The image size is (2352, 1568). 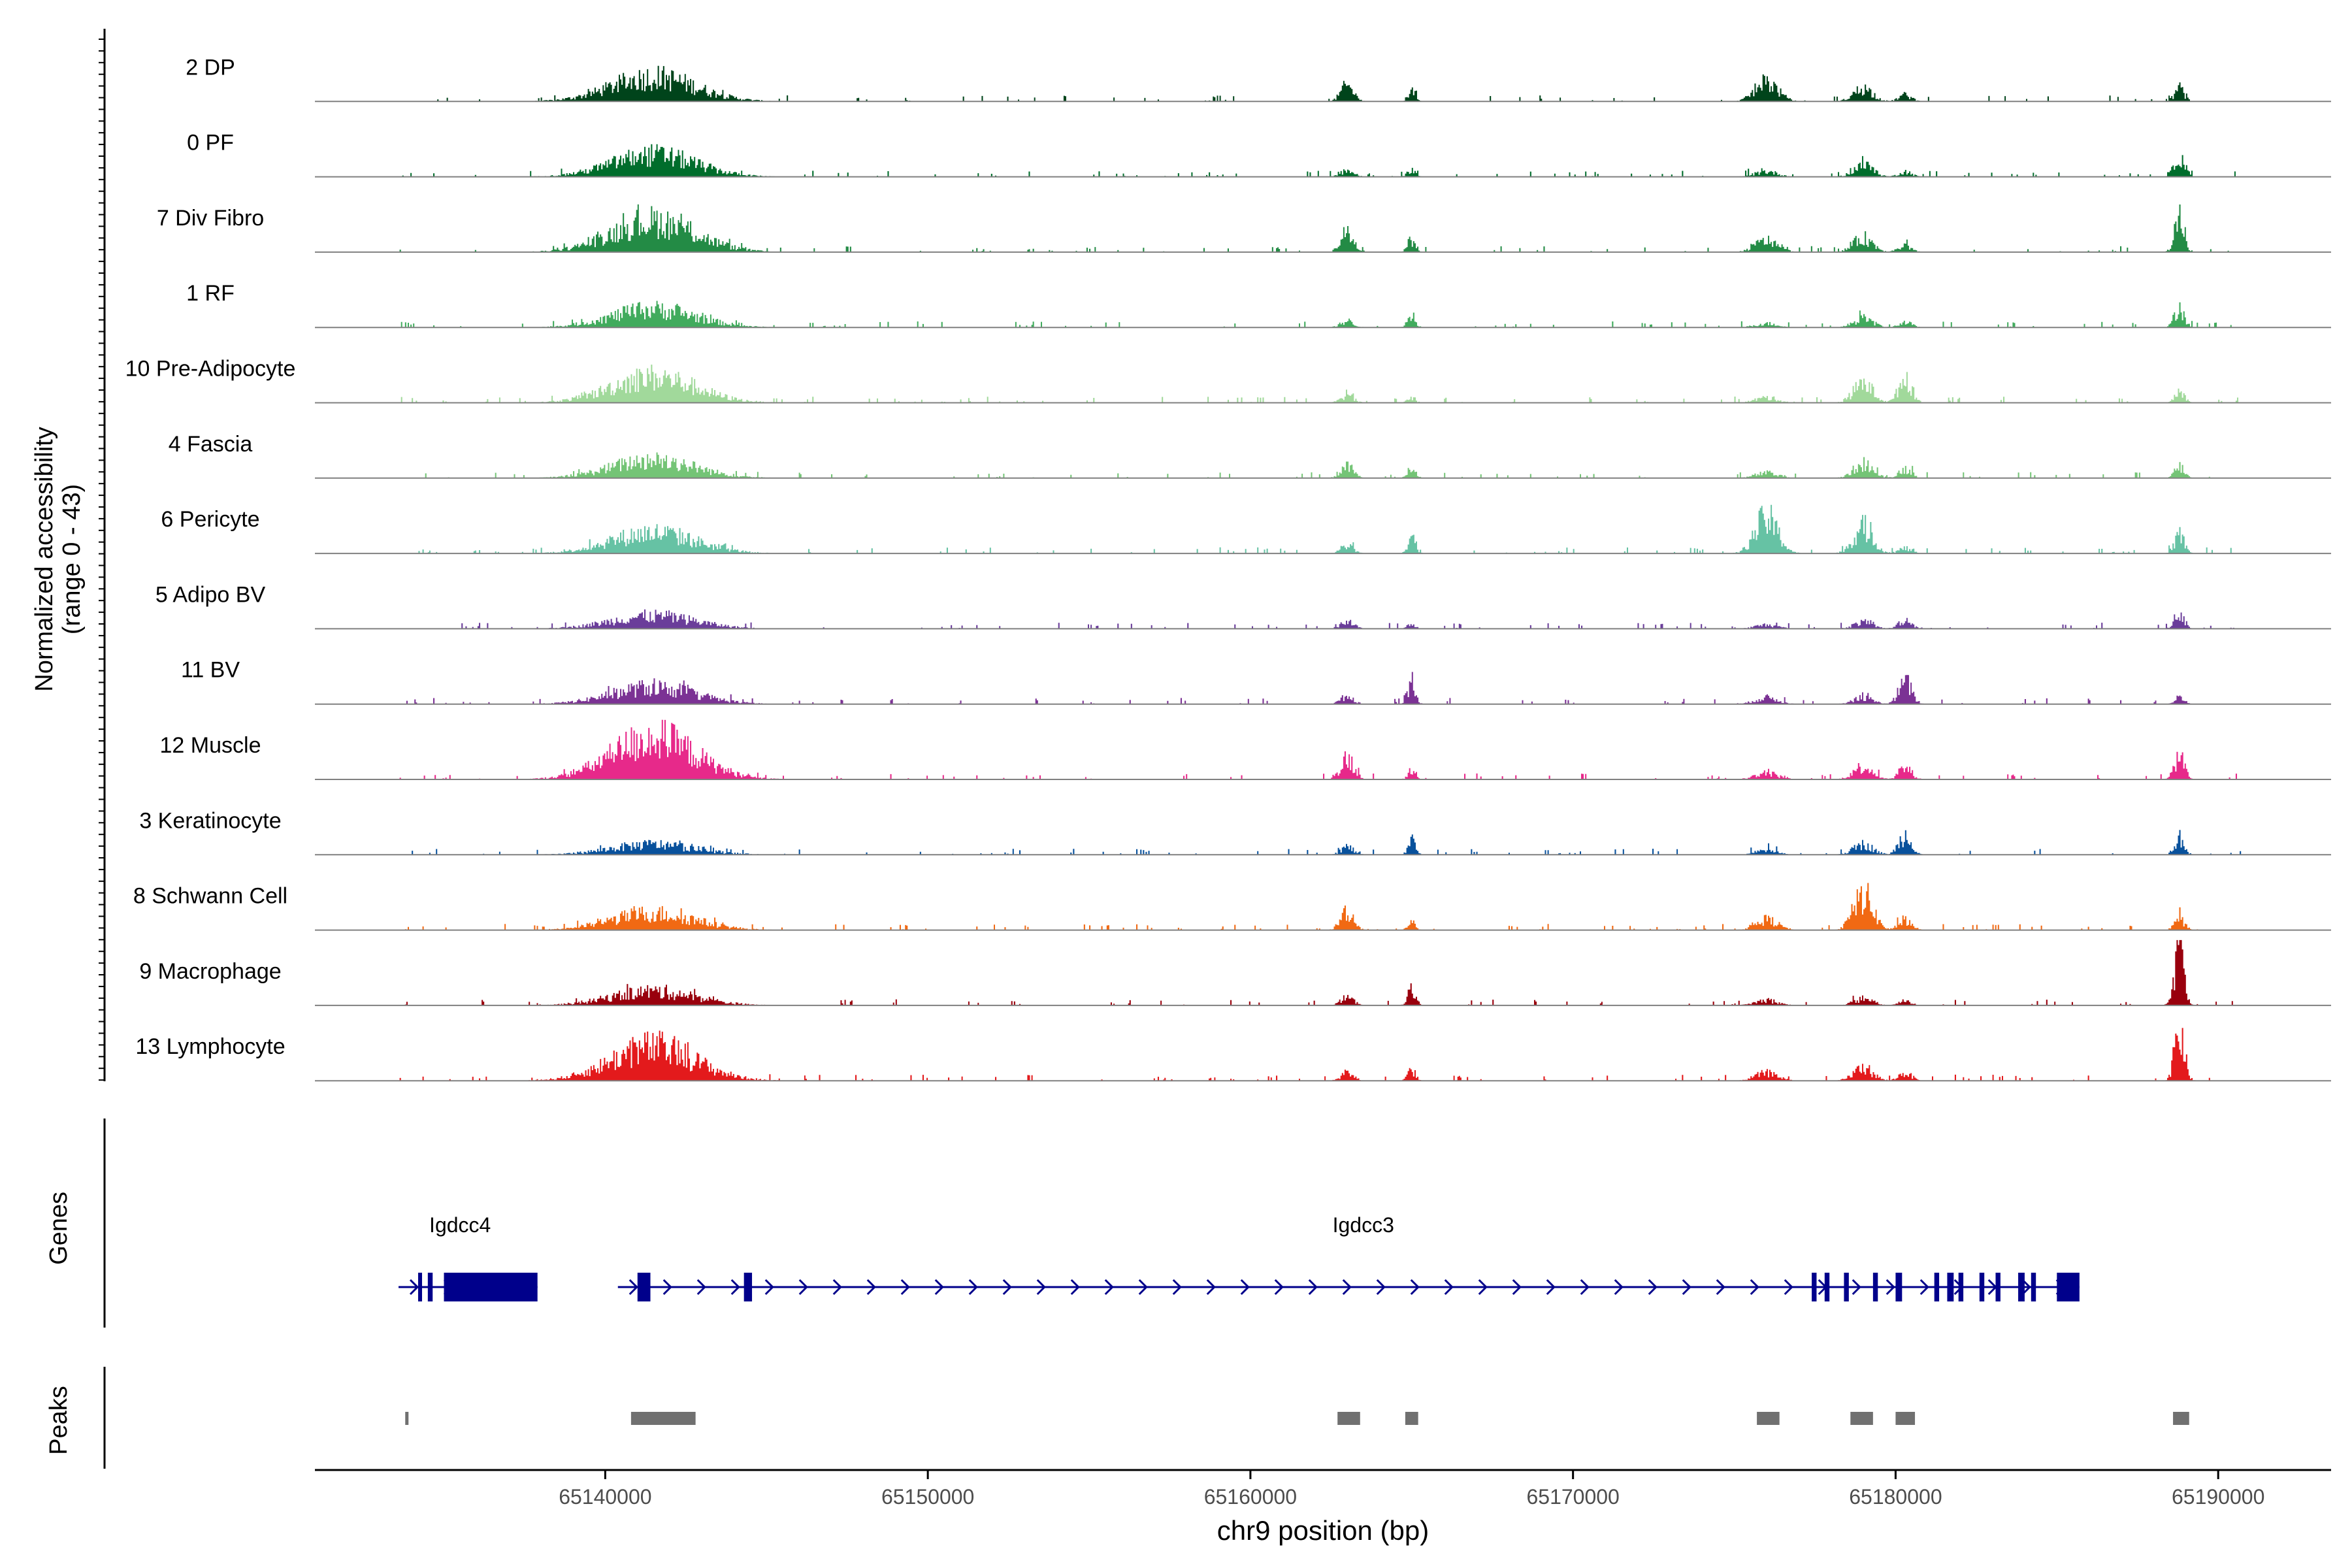 What do you see at coordinates (210, 369) in the screenshot?
I see `track-label: 10 Pre-Adipocyte` at bounding box center [210, 369].